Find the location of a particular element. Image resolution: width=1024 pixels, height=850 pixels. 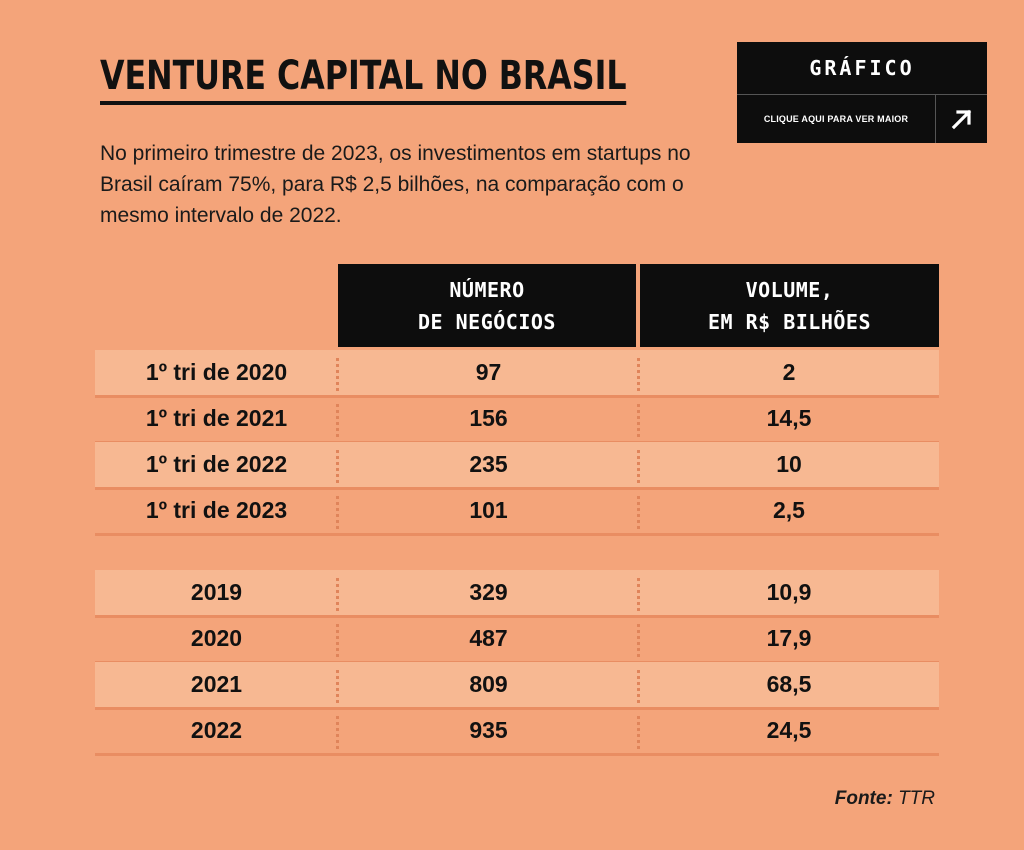

row-volume-value: 17,9 is located at coordinates (789, 638).